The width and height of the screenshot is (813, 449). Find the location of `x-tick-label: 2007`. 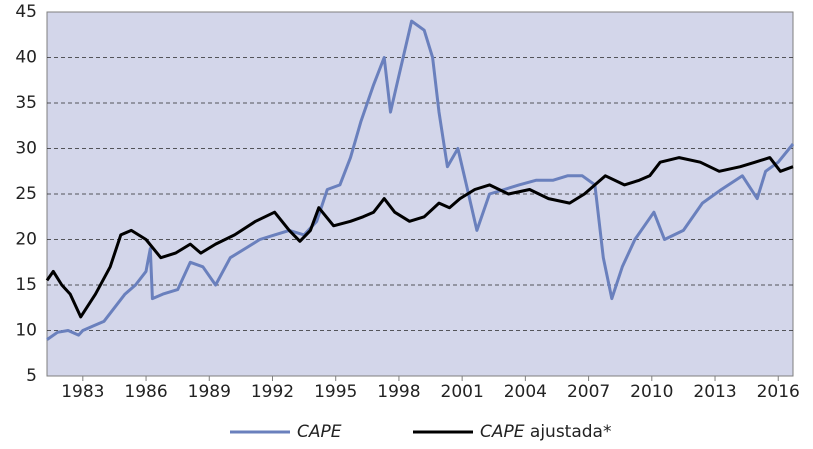

x-tick-label: 2007 is located at coordinates (588, 392).